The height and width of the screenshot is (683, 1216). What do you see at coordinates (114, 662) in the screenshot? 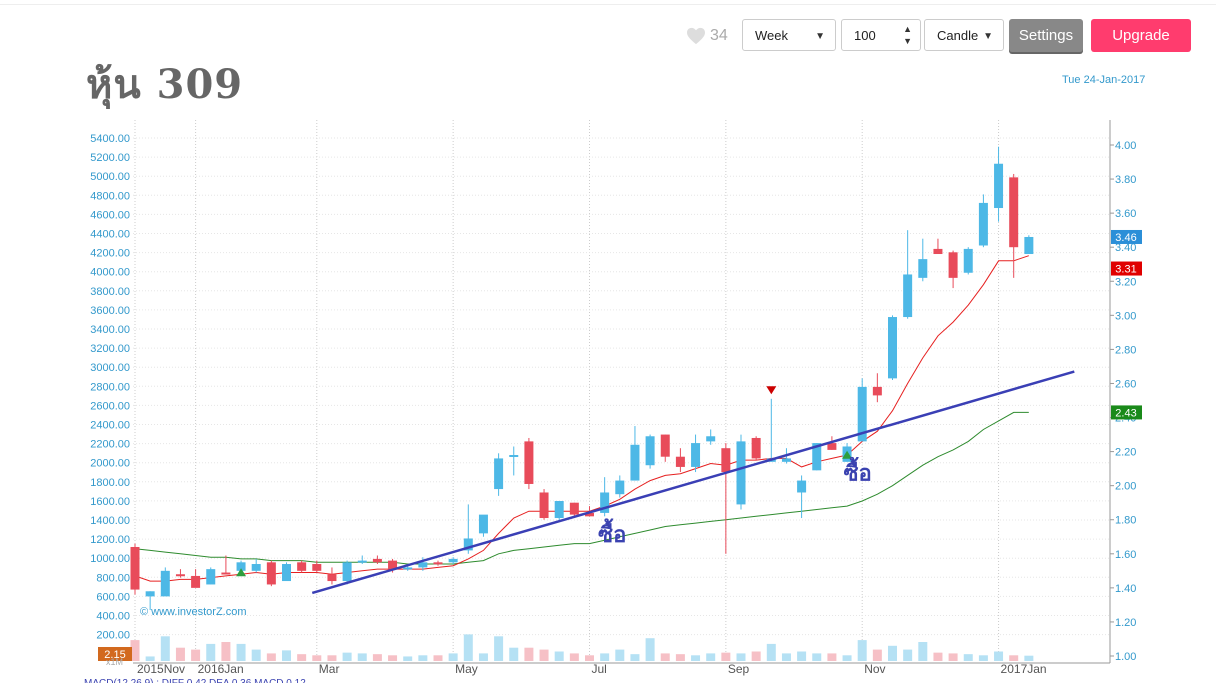
I see `volume-scale-unit: x1M` at bounding box center [114, 662].